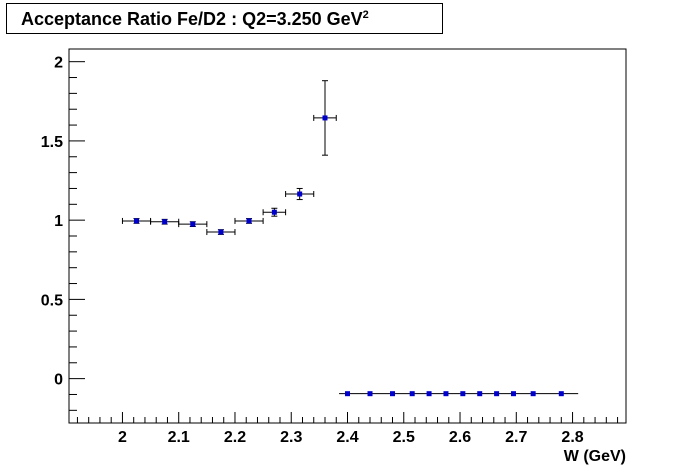  What do you see at coordinates (291, 437) in the screenshot?
I see `x-tick-label: 2.3` at bounding box center [291, 437].